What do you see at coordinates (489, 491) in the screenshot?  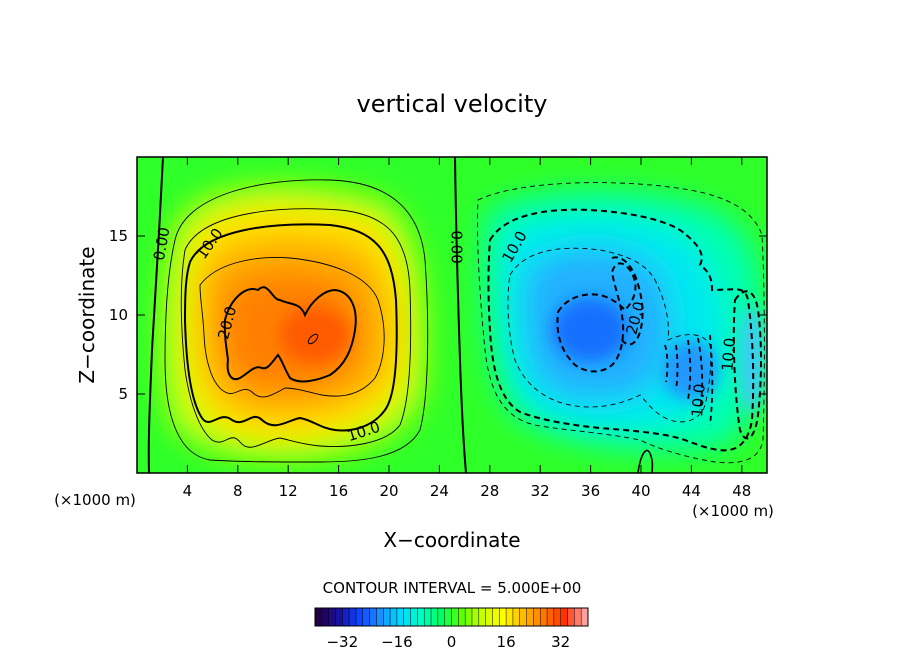 I see `x-tick-label: 28` at bounding box center [489, 491].